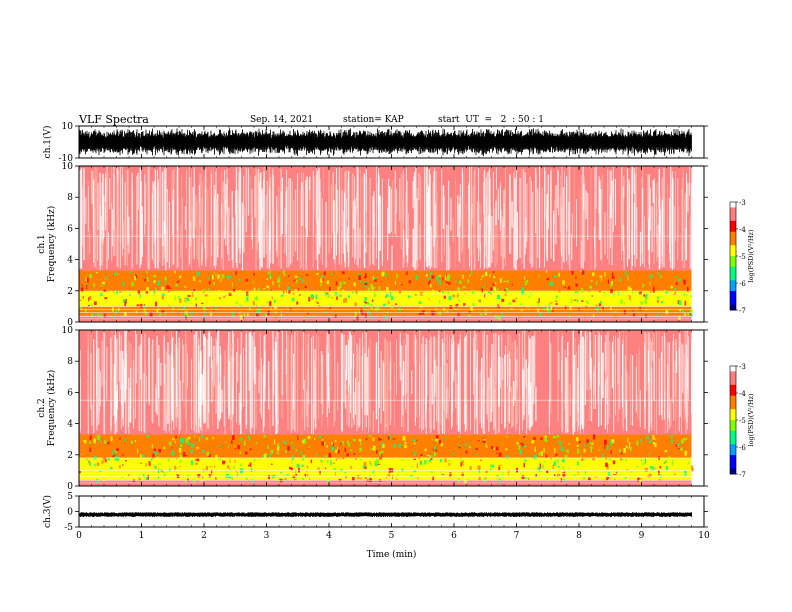 This screenshot has width=792, height=612. Describe the element at coordinates (742, 311) in the screenshot. I see `colorbar-tick-label: -7` at that location.